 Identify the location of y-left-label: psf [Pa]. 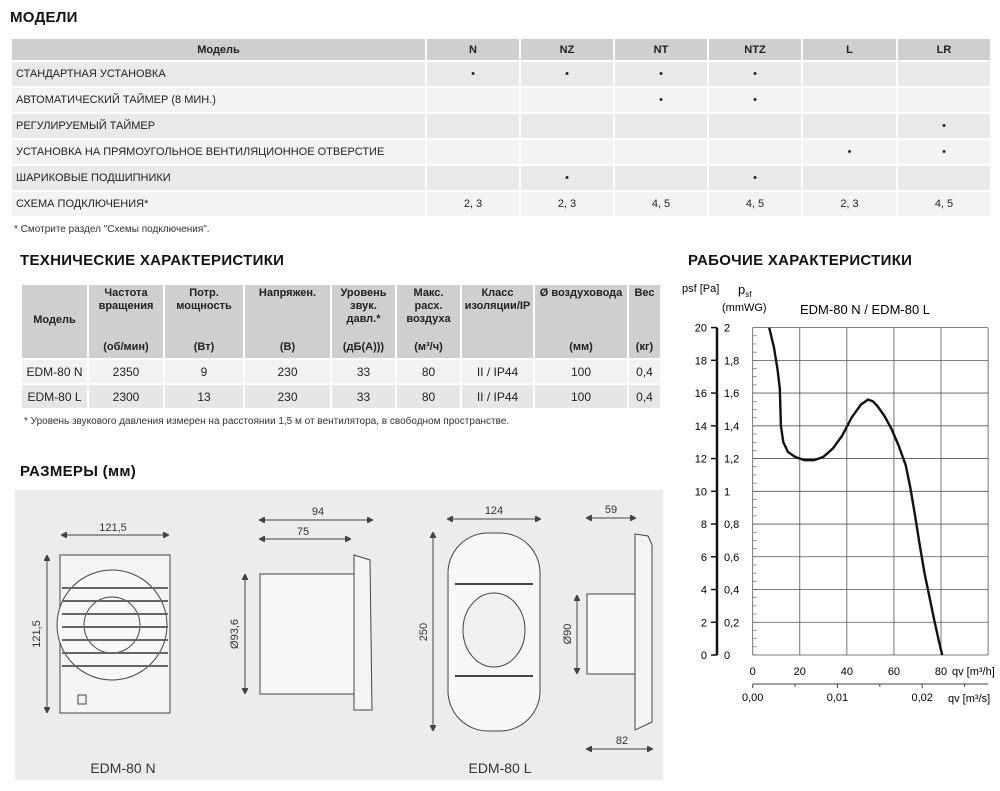
(700, 289).